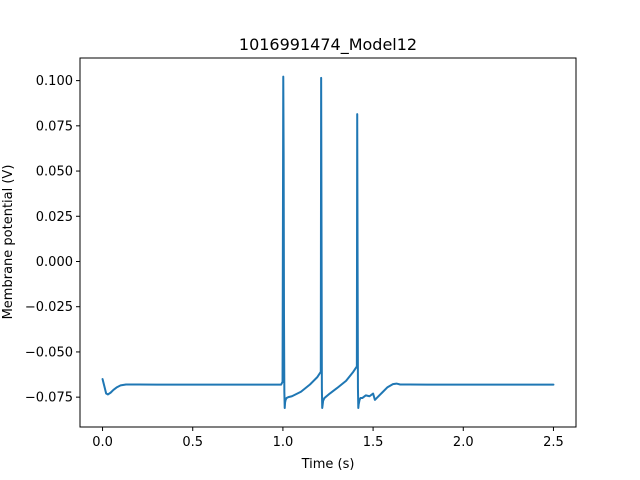  I want to click on x-tick-label: 1.0, so click(283, 442).